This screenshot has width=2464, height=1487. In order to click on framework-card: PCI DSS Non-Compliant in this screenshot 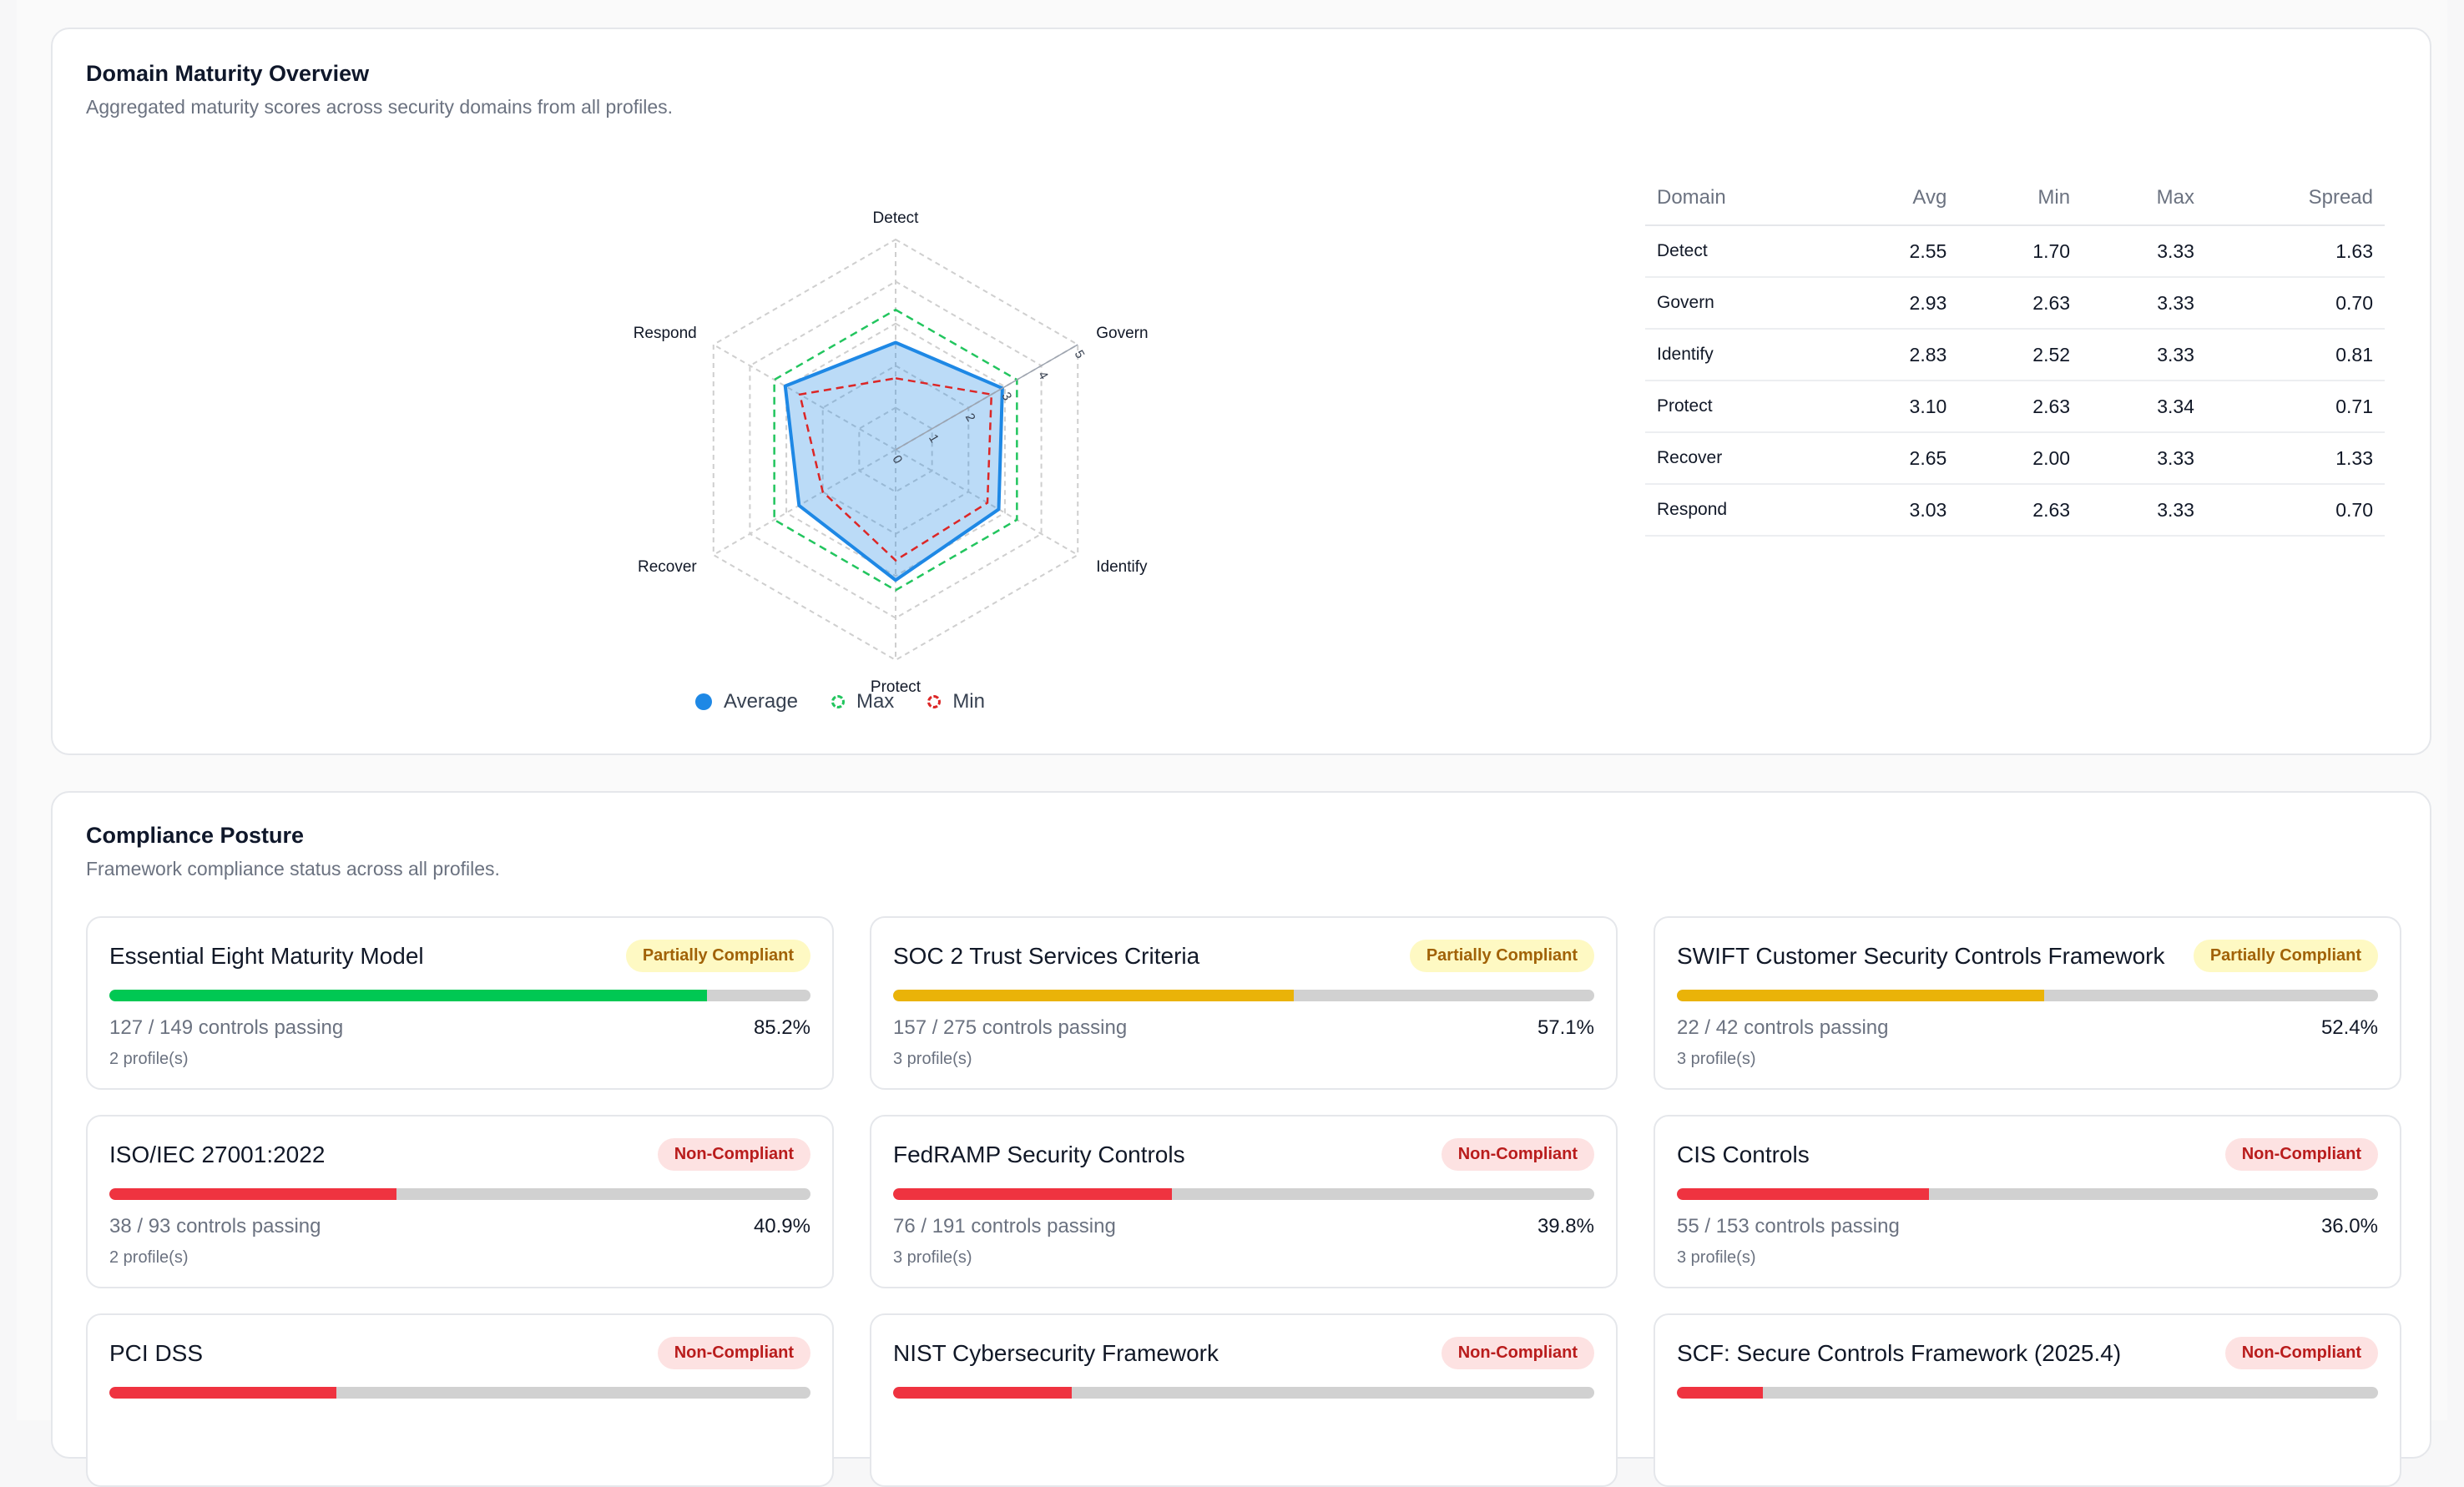, I will do `click(460, 1400)`.